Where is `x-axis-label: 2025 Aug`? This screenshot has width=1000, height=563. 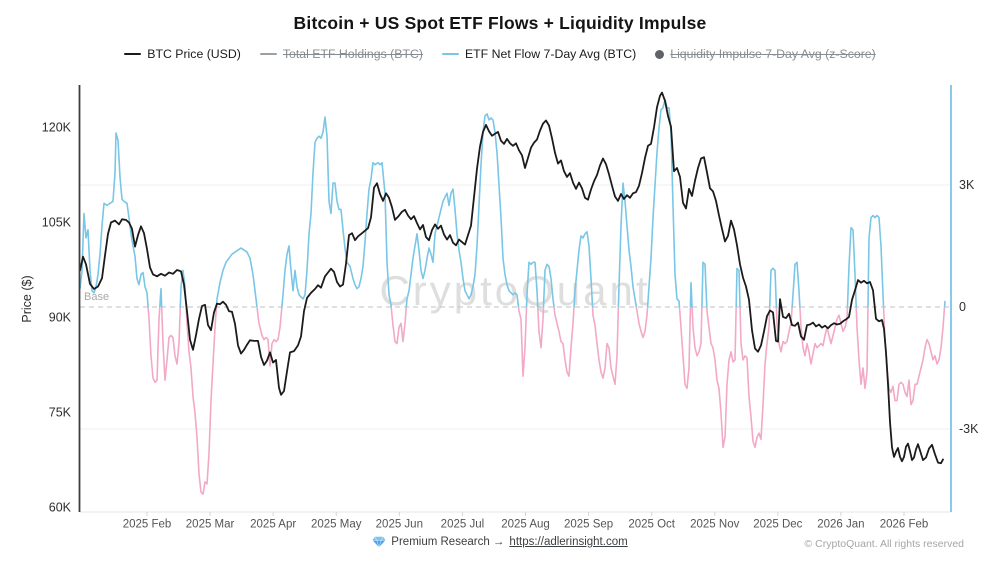
x-axis-label: 2025 Aug is located at coordinates (525, 525).